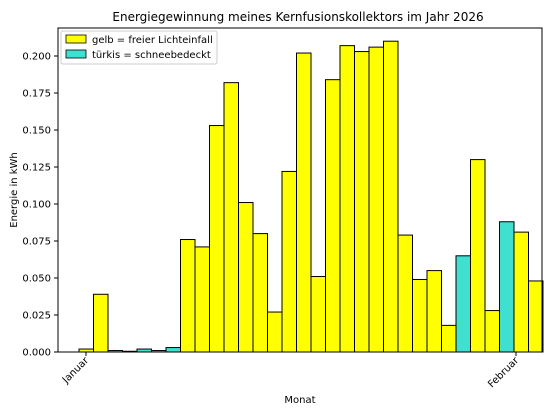 The width and height of the screenshot is (554, 416). What do you see at coordinates (151, 55) in the screenshot?
I see `legend-label-turquoise: türkis = schneebedeckt` at bounding box center [151, 55].